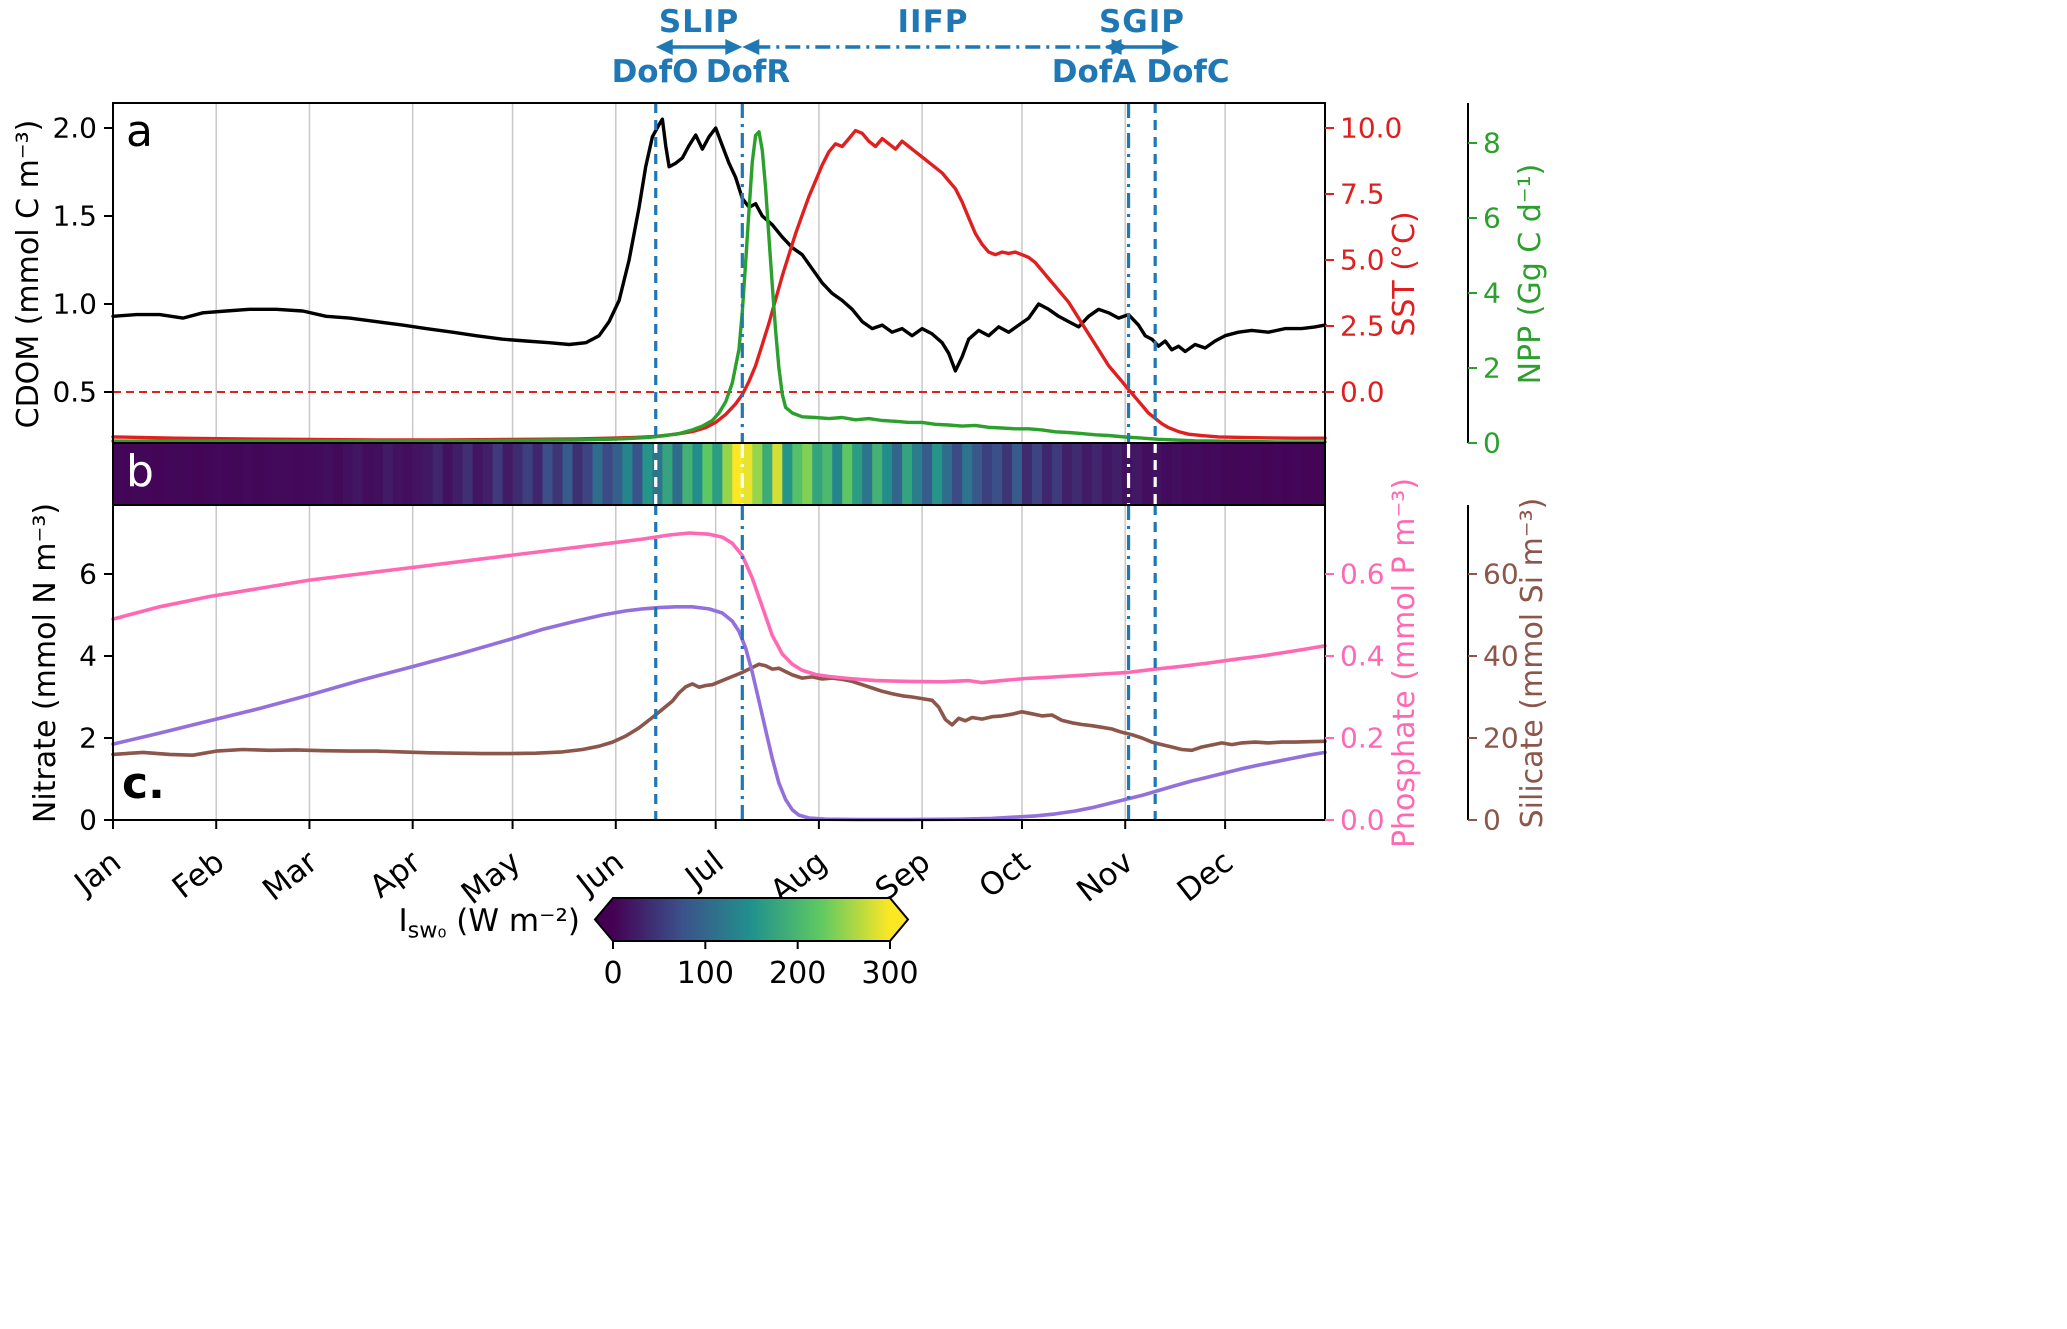  Describe the element at coordinates (1362, 194) in the screenshot. I see `sst-tick-label: 7.5` at that location.